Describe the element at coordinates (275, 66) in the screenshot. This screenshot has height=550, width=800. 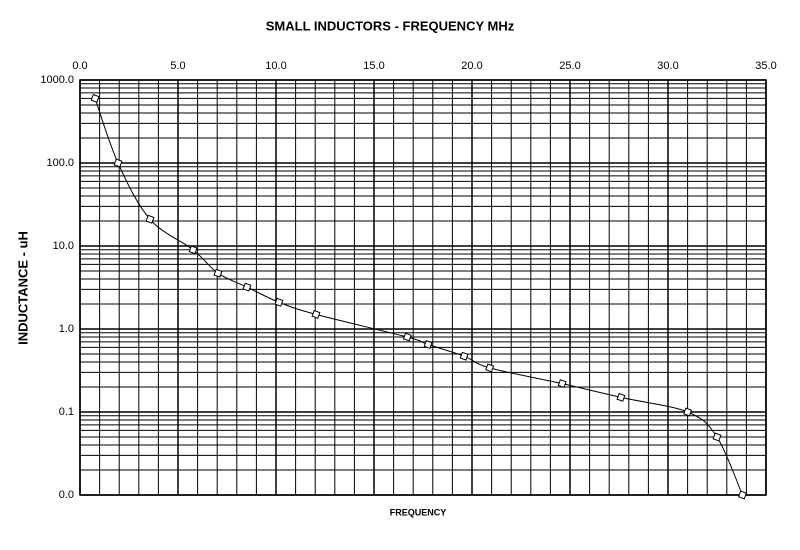
I see `x-tick-label: 10.0` at that location.